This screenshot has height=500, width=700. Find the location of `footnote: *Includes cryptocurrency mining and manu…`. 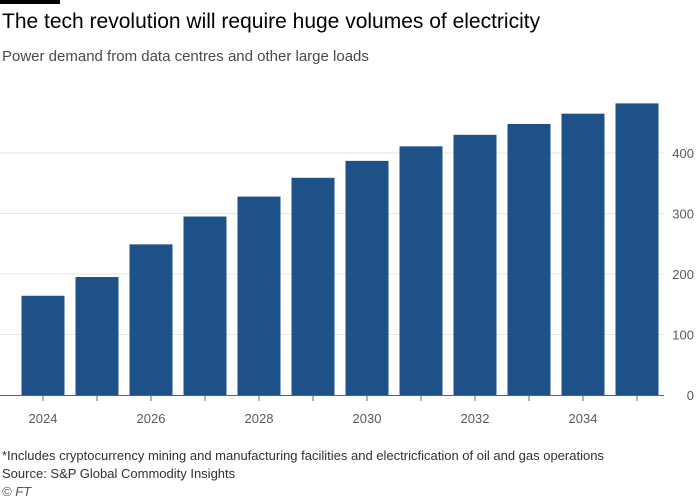

footnote: *Includes cryptocurrency mining and manu… is located at coordinates (303, 455).